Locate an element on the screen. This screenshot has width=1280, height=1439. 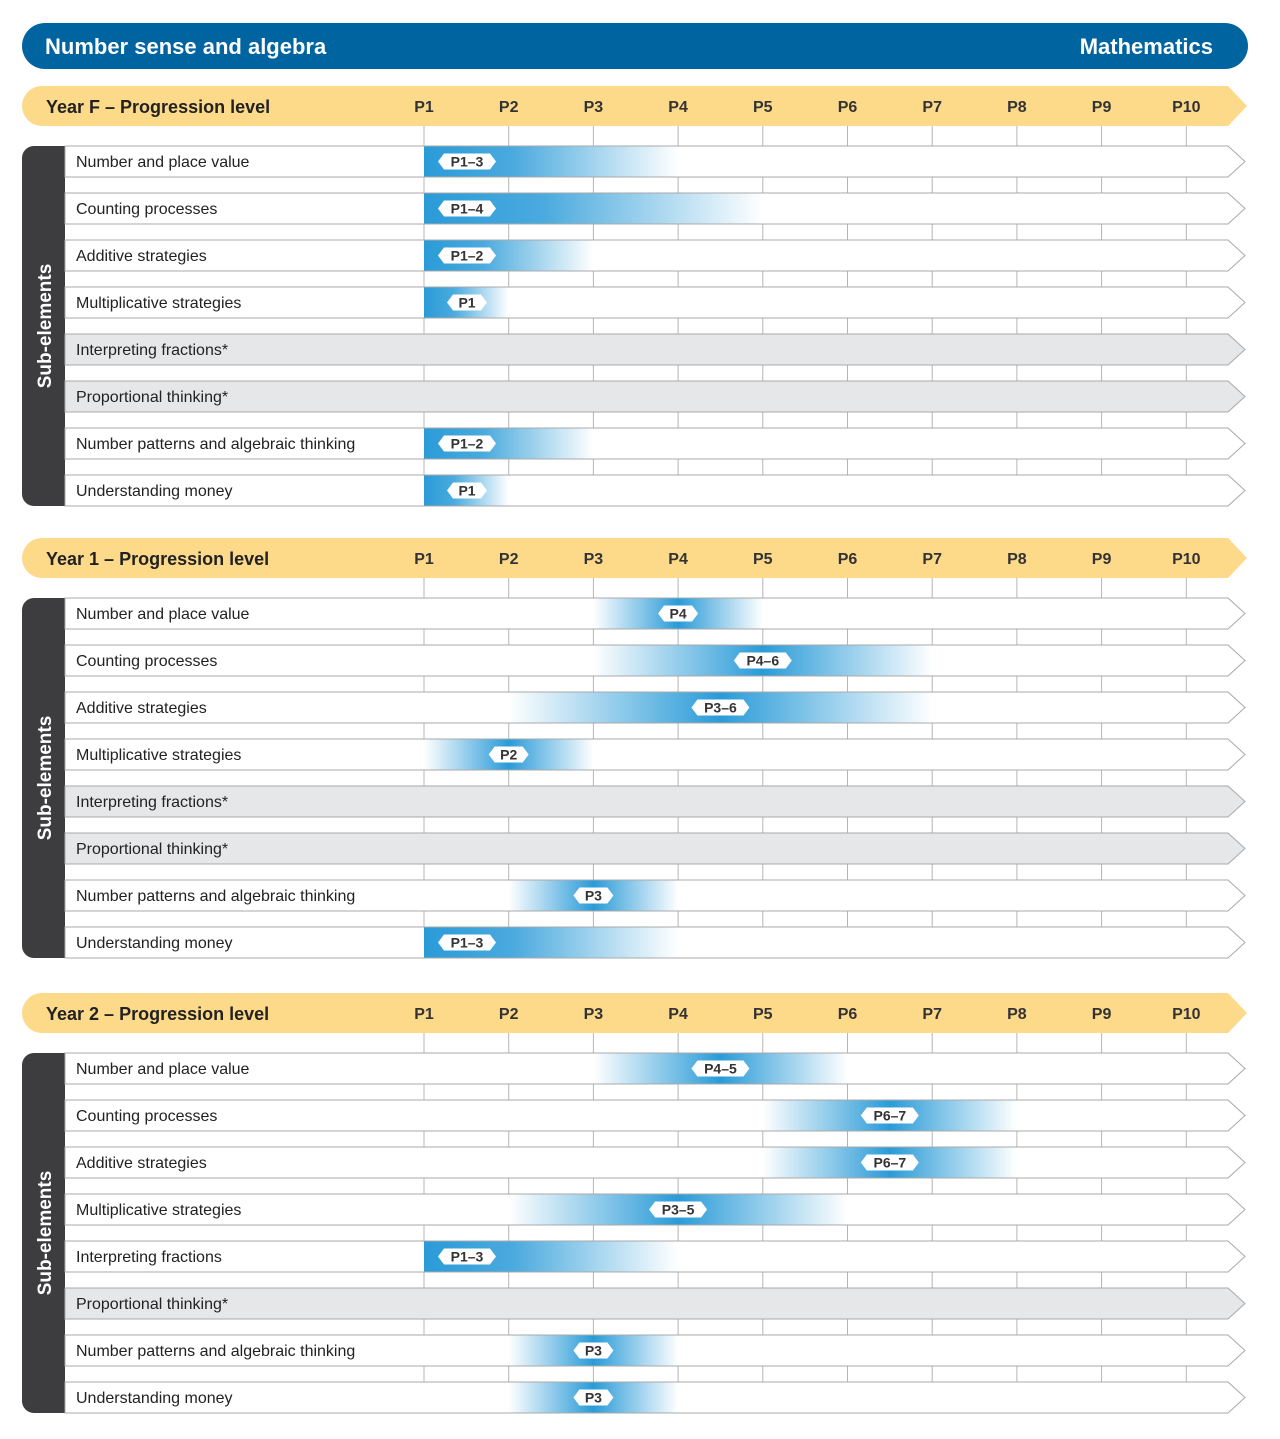
sub-element-row: Understanding money P1 is located at coordinates (655, 490).